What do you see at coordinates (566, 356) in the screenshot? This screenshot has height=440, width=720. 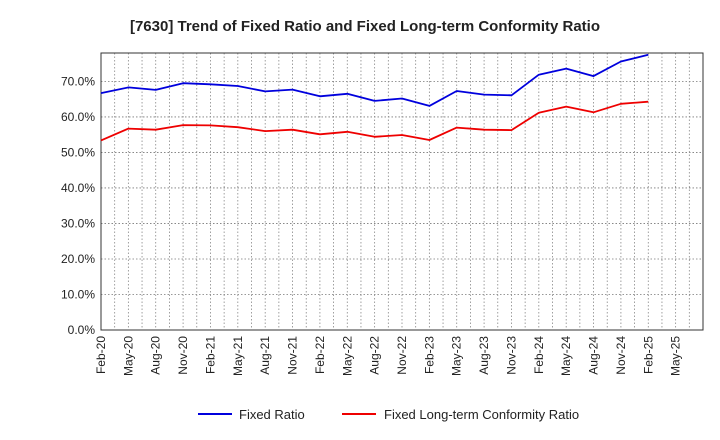 I see `x-tick-label: May-24` at bounding box center [566, 356].